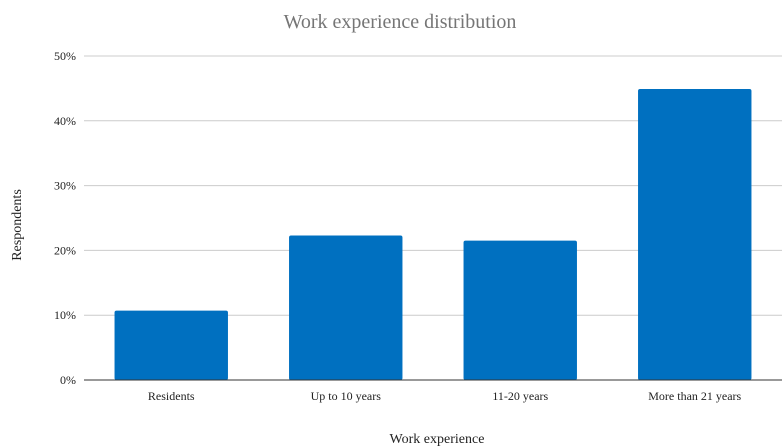 Image resolution: width=782 pixels, height=448 pixels. I want to click on y-tick-label: 0%, so click(68, 380).